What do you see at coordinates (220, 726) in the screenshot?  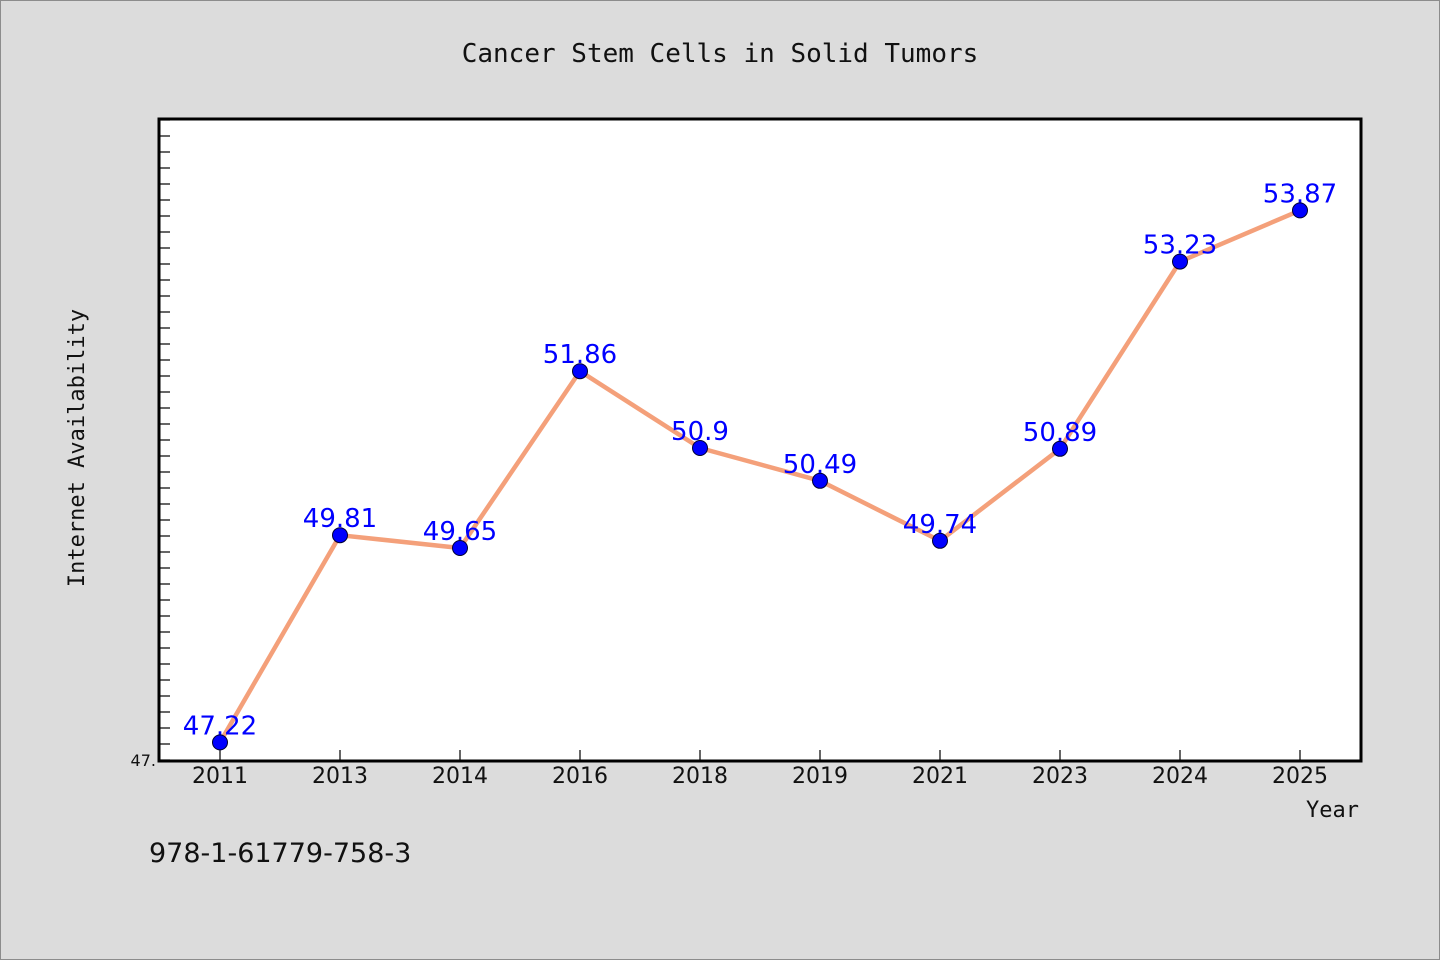 I see `data-label: 47.22` at bounding box center [220, 726].